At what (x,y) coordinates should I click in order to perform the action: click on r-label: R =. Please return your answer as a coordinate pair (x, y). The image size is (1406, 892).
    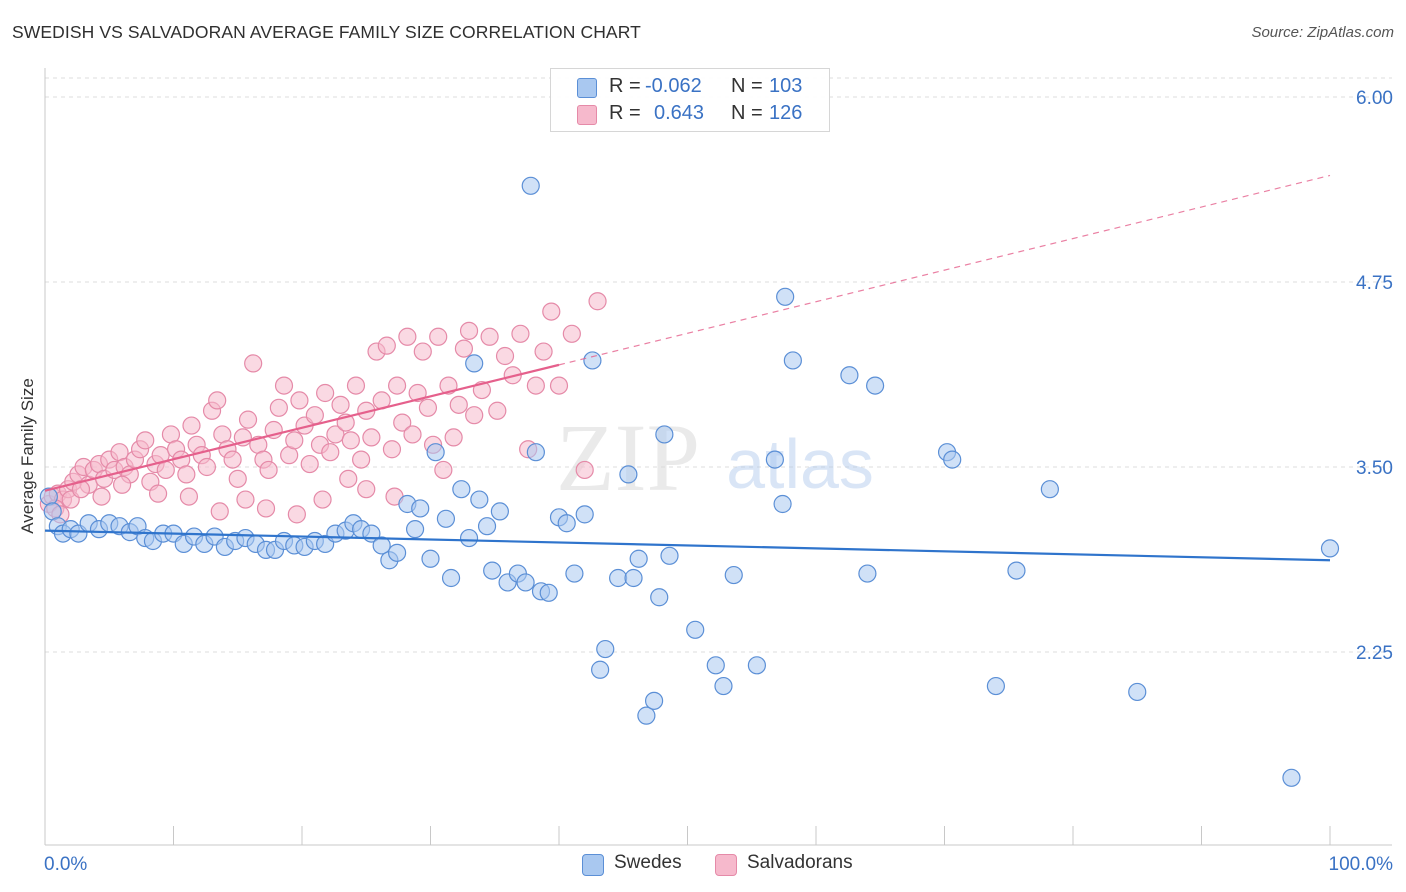
    Looking at the image, I should click on (625, 86).